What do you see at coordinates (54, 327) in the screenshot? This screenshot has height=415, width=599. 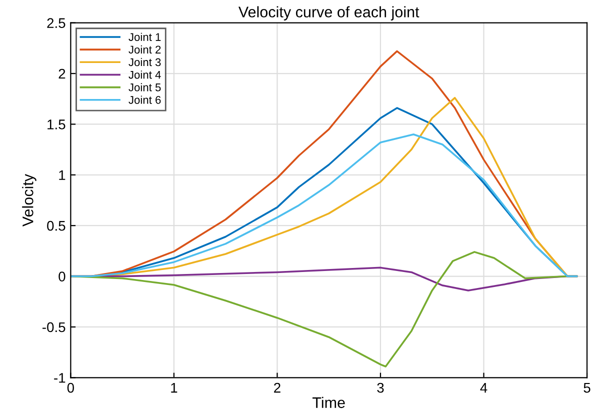 I see `y-tick-label: -0.5` at bounding box center [54, 327].